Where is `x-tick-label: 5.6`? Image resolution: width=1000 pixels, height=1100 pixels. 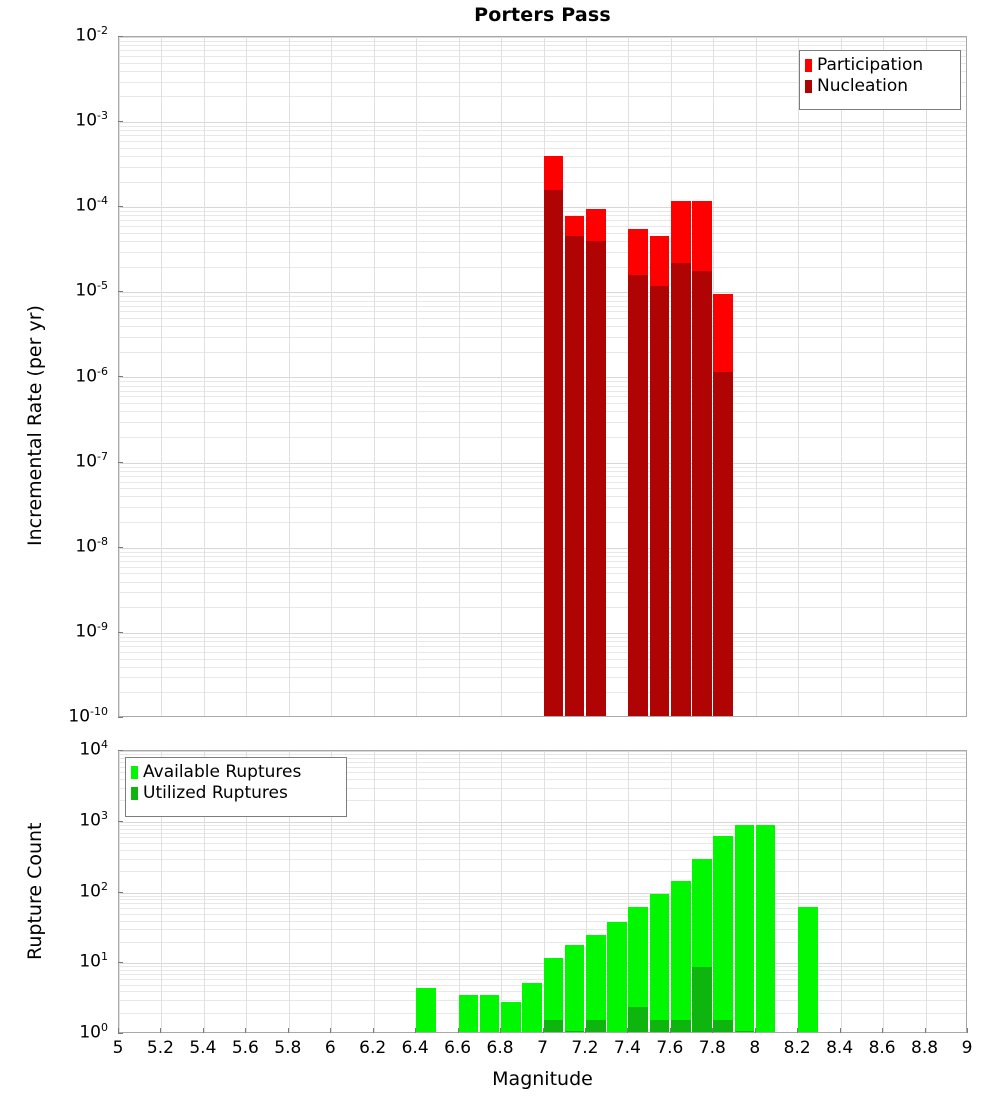
x-tick-label: 5.6 is located at coordinates (245, 1048).